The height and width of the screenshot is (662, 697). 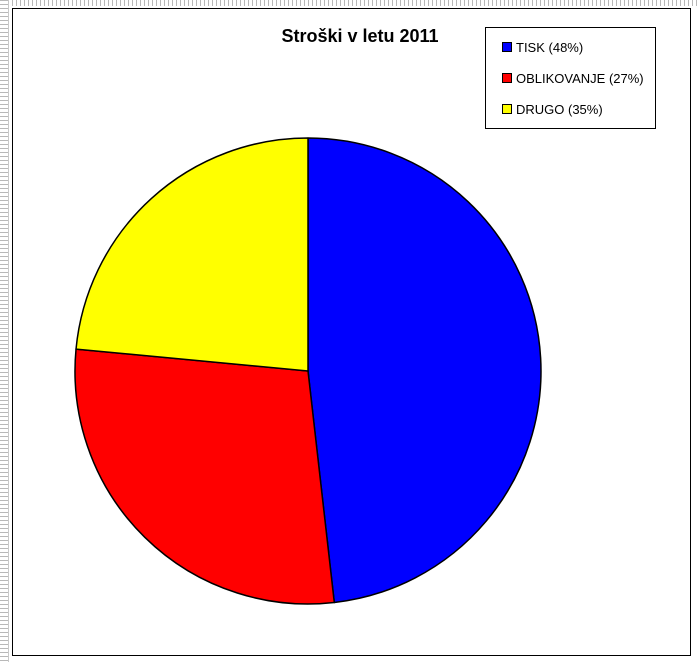 What do you see at coordinates (550, 47) in the screenshot?
I see `legend-label-tisk: TISK (48%)` at bounding box center [550, 47].